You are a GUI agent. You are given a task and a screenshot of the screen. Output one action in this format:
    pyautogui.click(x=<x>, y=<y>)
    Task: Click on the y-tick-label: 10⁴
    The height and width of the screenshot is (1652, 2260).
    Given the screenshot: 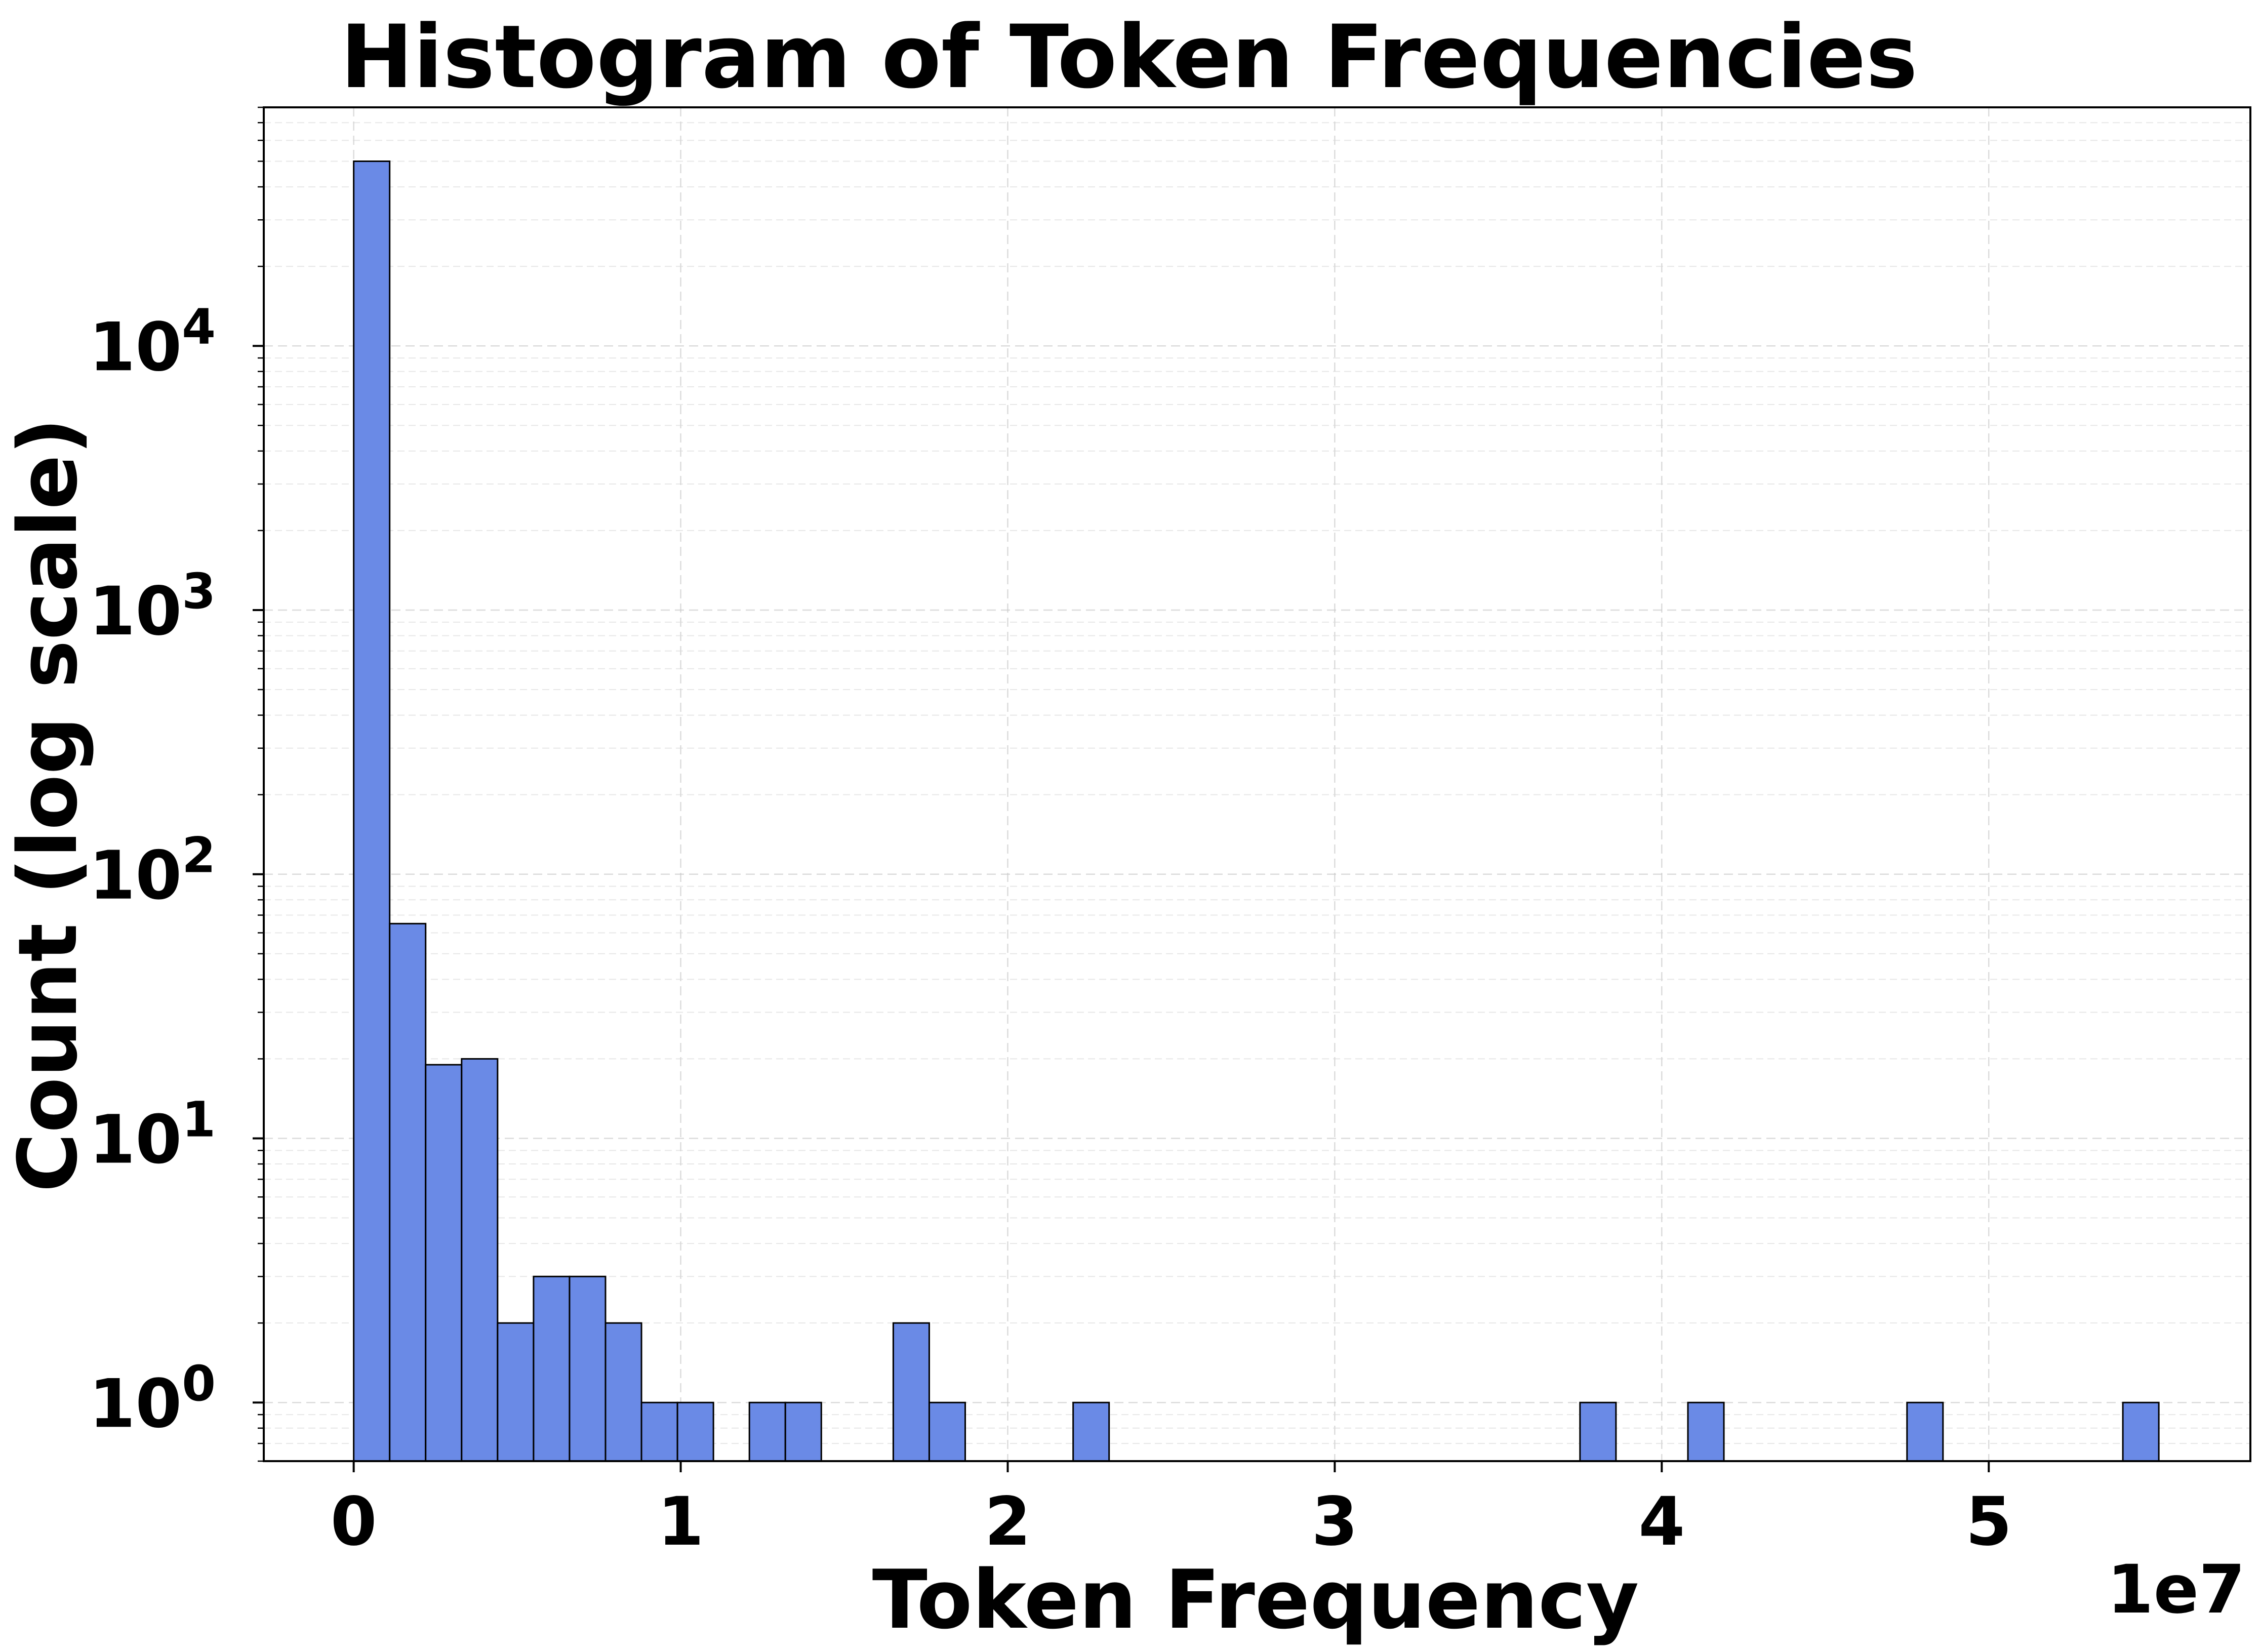 What is the action you would take?
    pyautogui.click(x=152, y=342)
    